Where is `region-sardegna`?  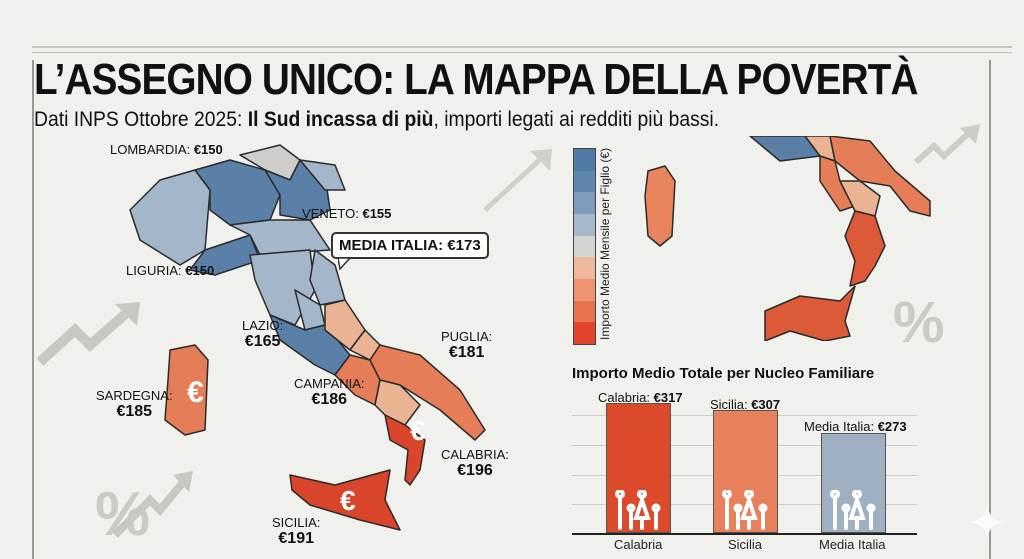
region-sardegna is located at coordinates (186, 390).